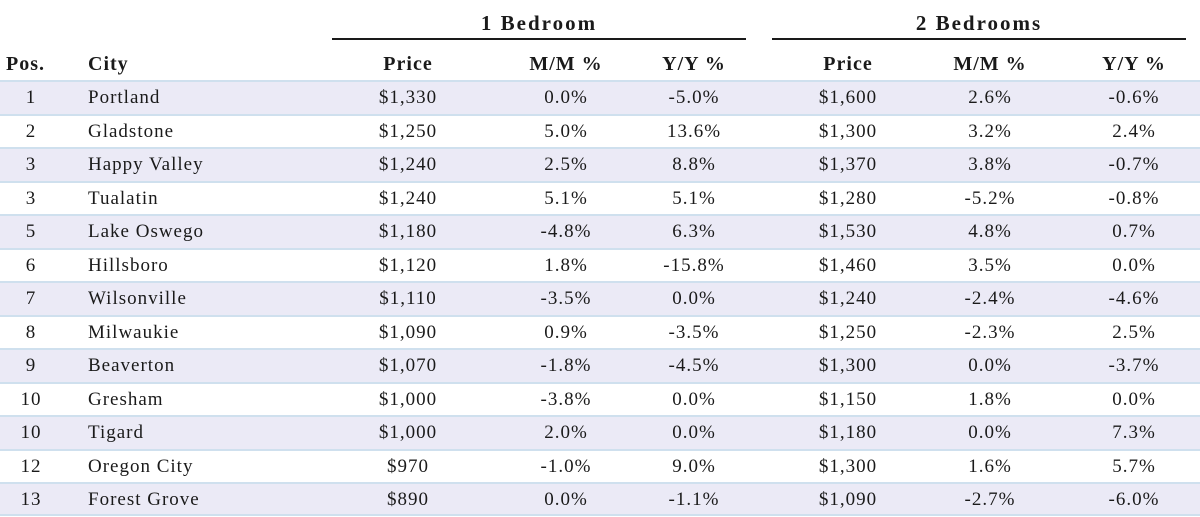 The image size is (1200, 517). What do you see at coordinates (600, 130) in the screenshot?
I see `table-row: 2 Gladstone $1,250 5.0% 13.6% $1,300 3.2% 2.4%` at bounding box center [600, 130].